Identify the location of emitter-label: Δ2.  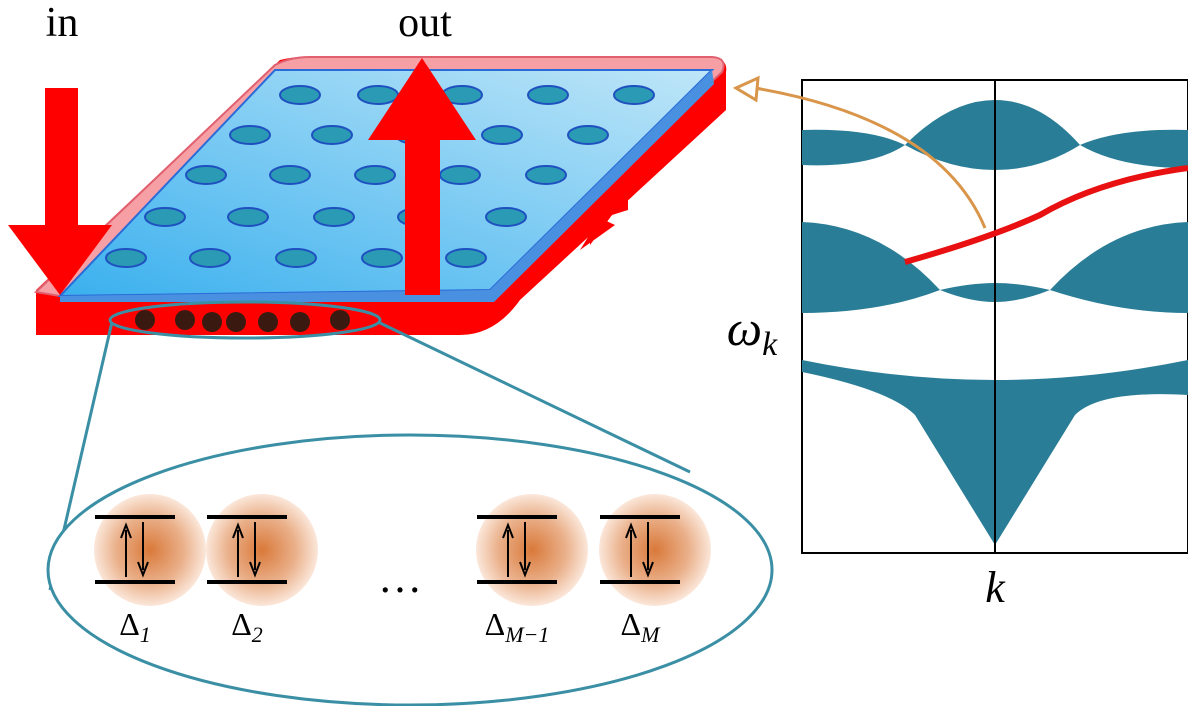
(247, 626).